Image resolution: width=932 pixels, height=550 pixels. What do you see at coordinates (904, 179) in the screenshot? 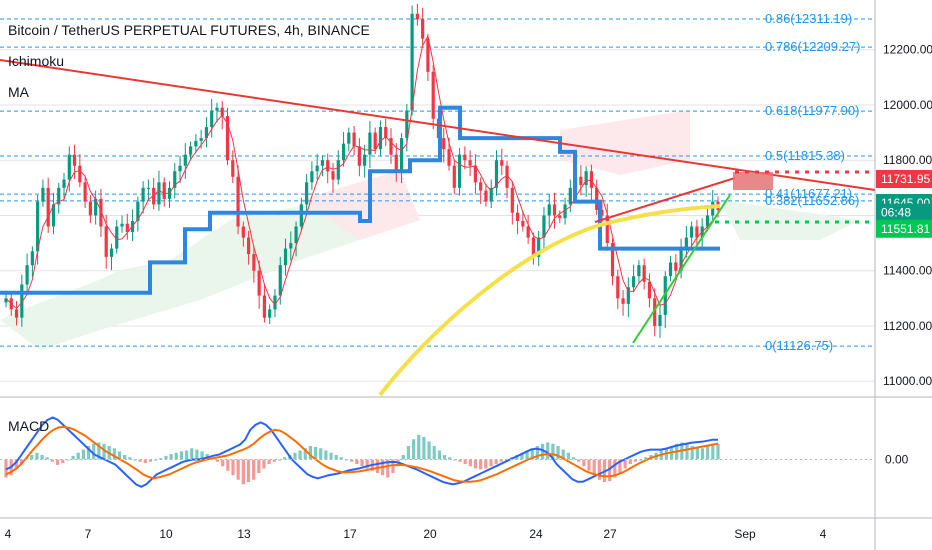
I see `price-badge` at bounding box center [904, 179].